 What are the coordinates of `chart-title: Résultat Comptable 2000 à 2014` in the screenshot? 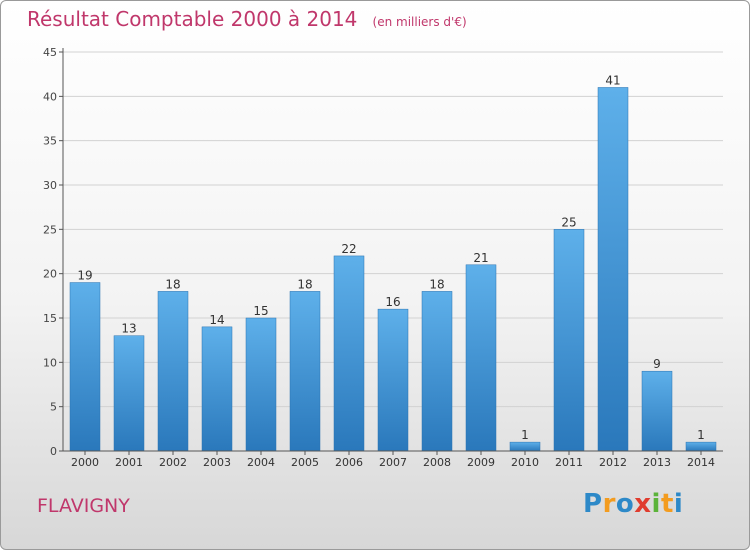 It's located at (192, 19).